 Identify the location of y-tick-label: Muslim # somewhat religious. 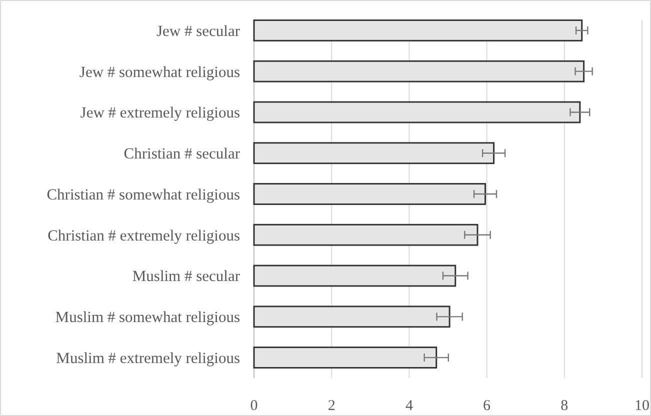
(147, 317).